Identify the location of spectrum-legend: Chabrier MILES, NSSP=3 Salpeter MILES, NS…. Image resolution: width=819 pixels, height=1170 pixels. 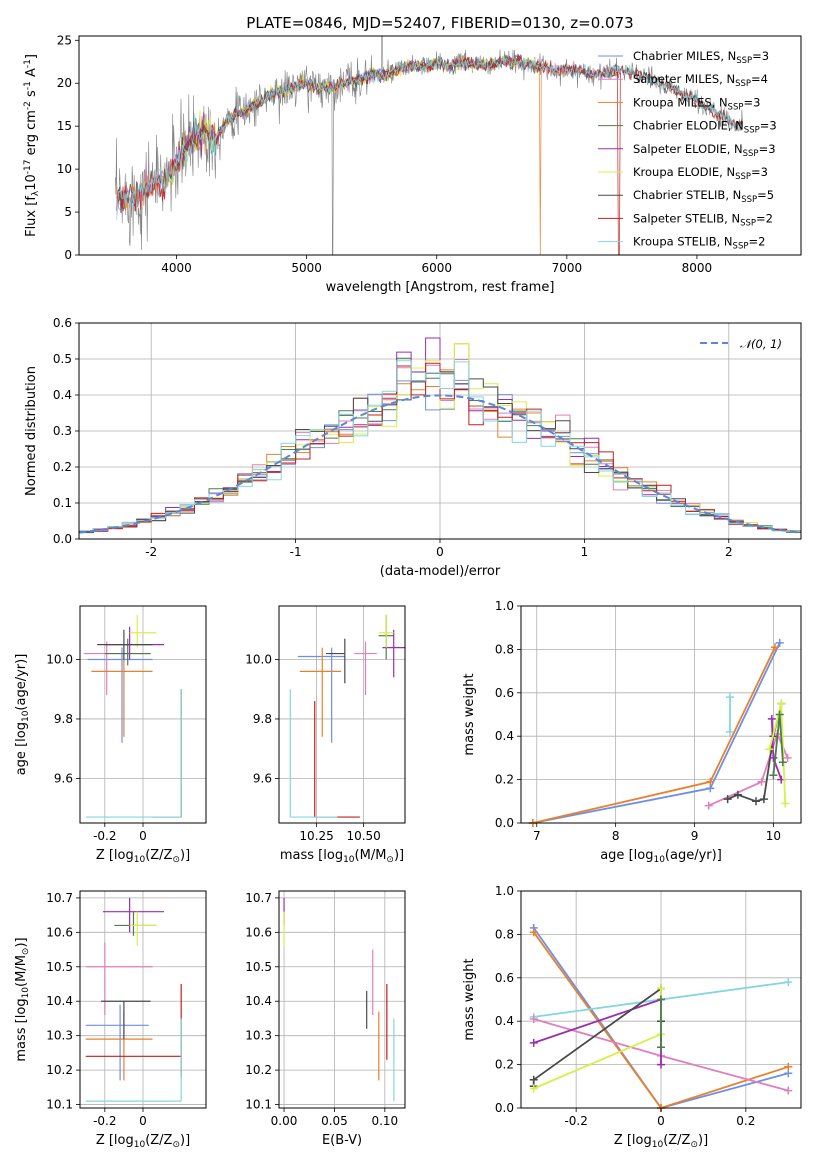
(687, 150).